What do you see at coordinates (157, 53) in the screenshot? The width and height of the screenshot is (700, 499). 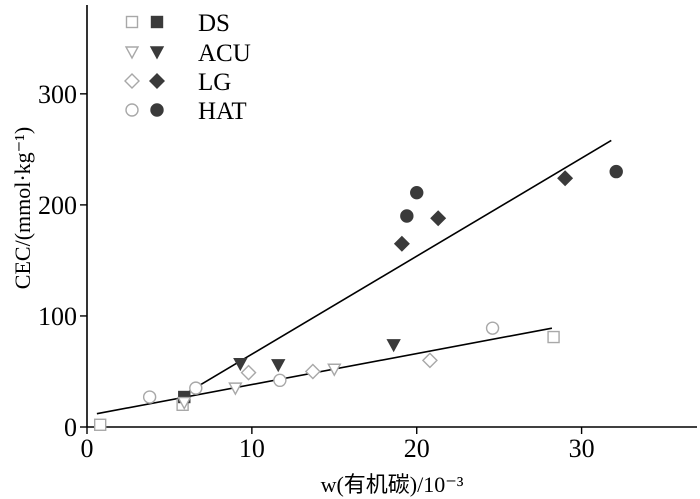 I see `legend-acu-filled-marker` at bounding box center [157, 53].